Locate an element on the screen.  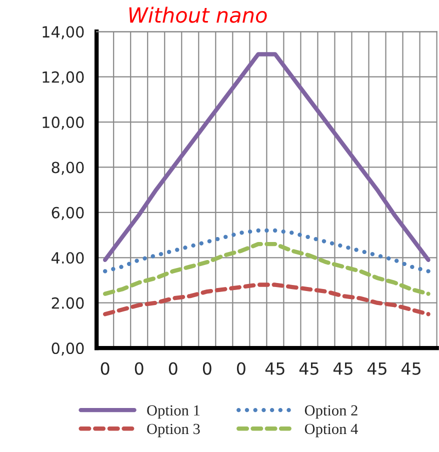
y-tick-label: 2.00 is located at coordinates (68, 303).